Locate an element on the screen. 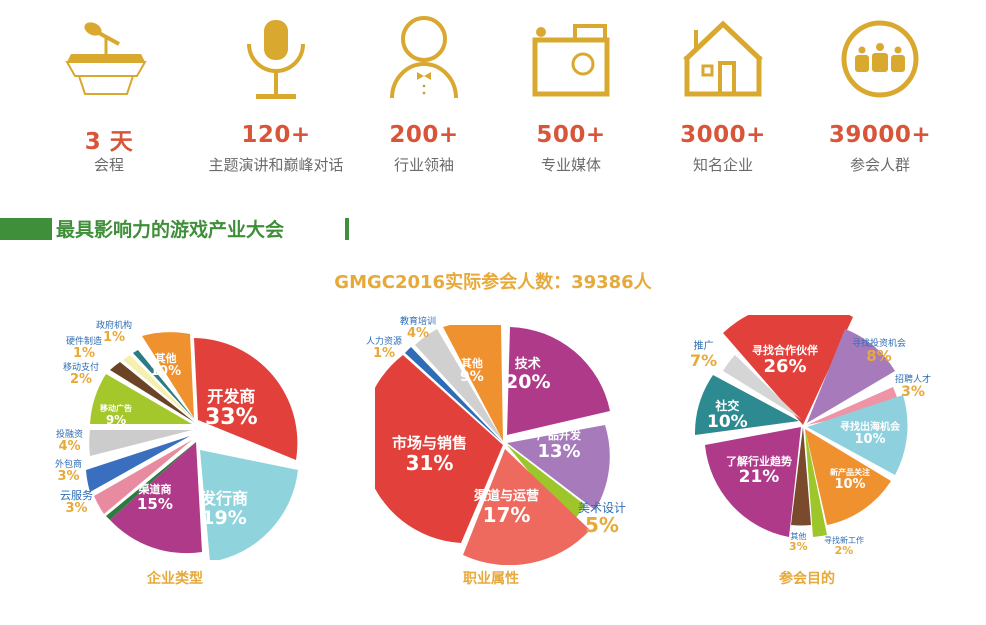  pie-attendance-purpose is located at coordinates (801, 426).